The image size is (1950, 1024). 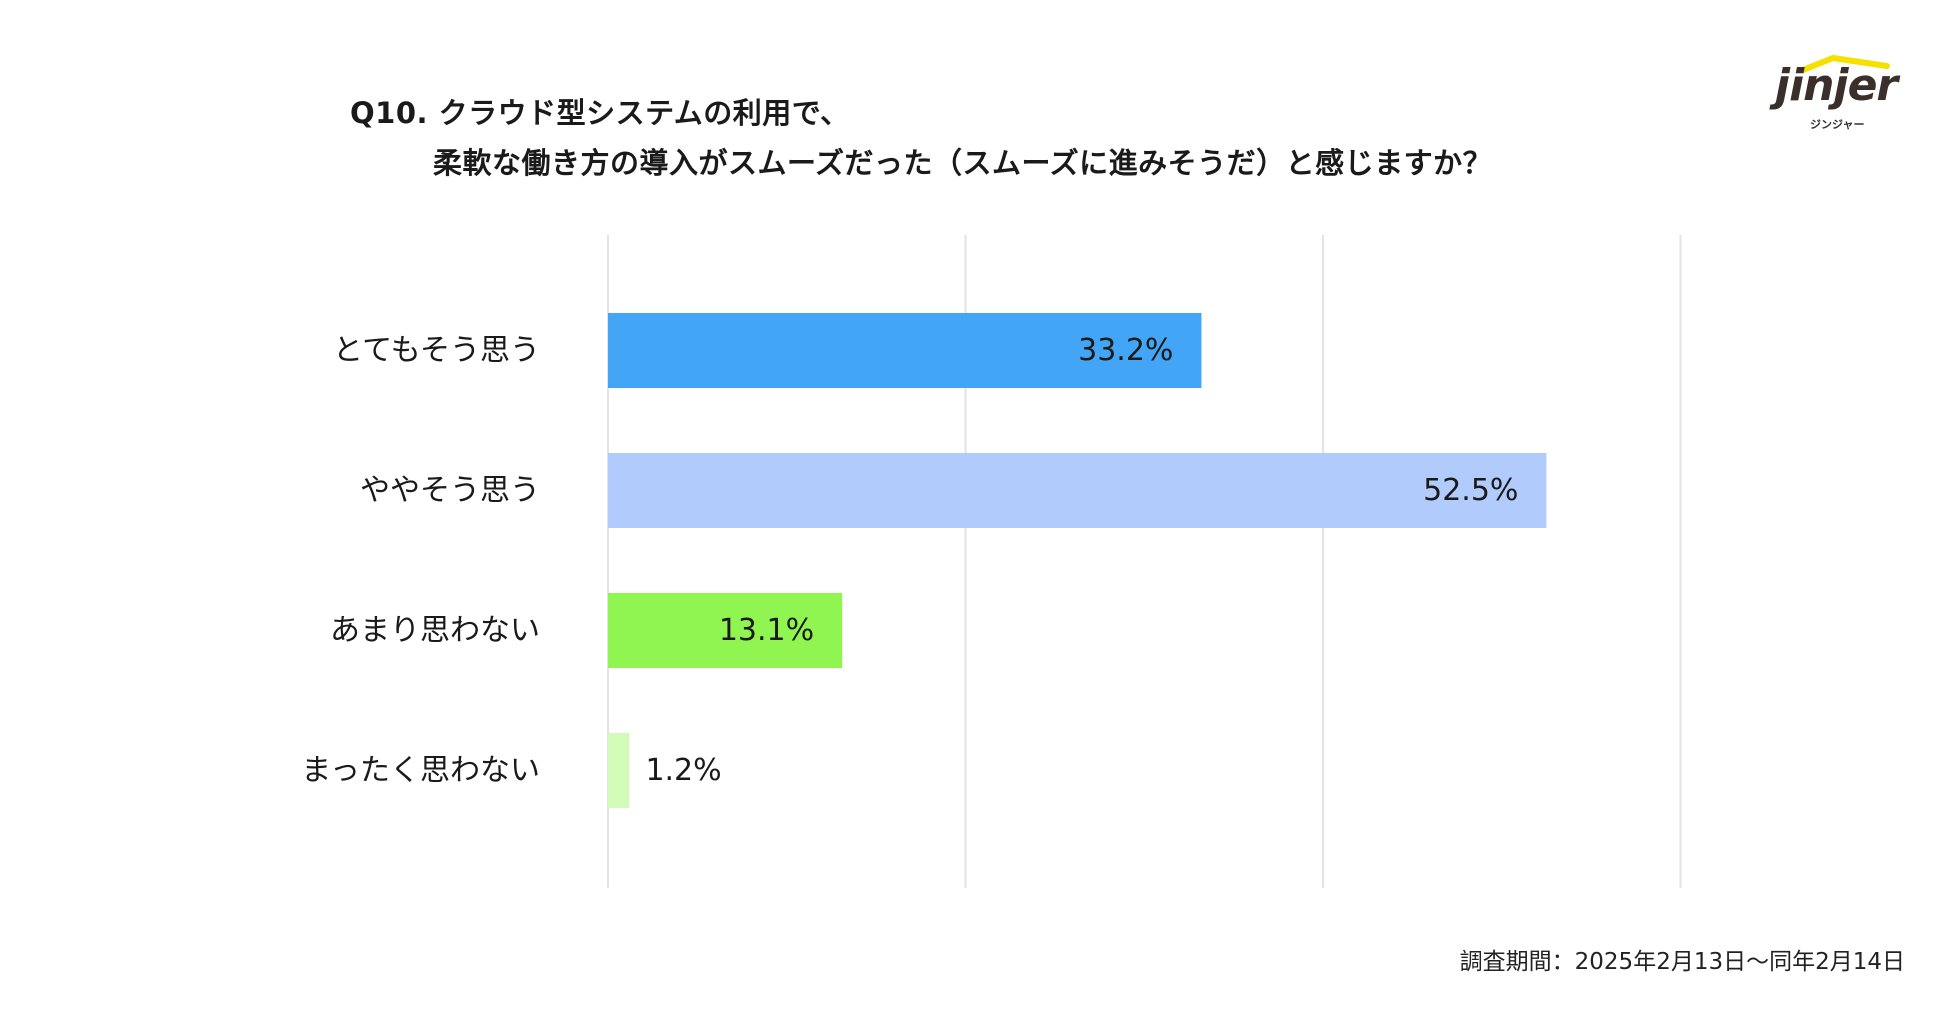 What do you see at coordinates (420, 770) in the screenshot?
I see `category-label-3: まったく思わない` at bounding box center [420, 770].